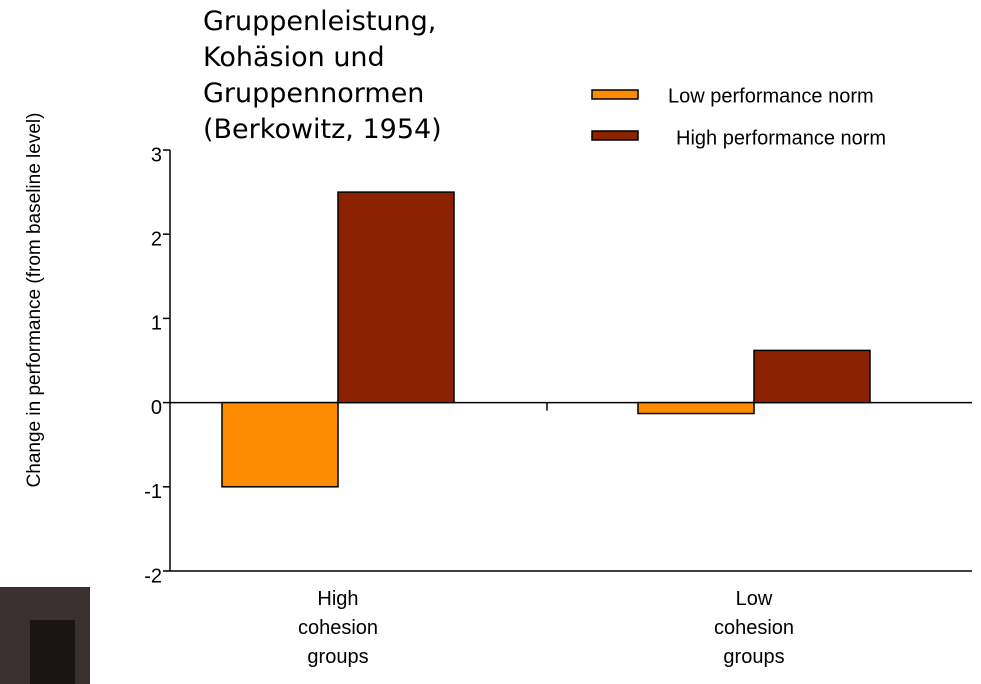 The width and height of the screenshot is (981, 684). What do you see at coordinates (771, 96) in the screenshot?
I see `legend-label: Low performance norm` at bounding box center [771, 96].